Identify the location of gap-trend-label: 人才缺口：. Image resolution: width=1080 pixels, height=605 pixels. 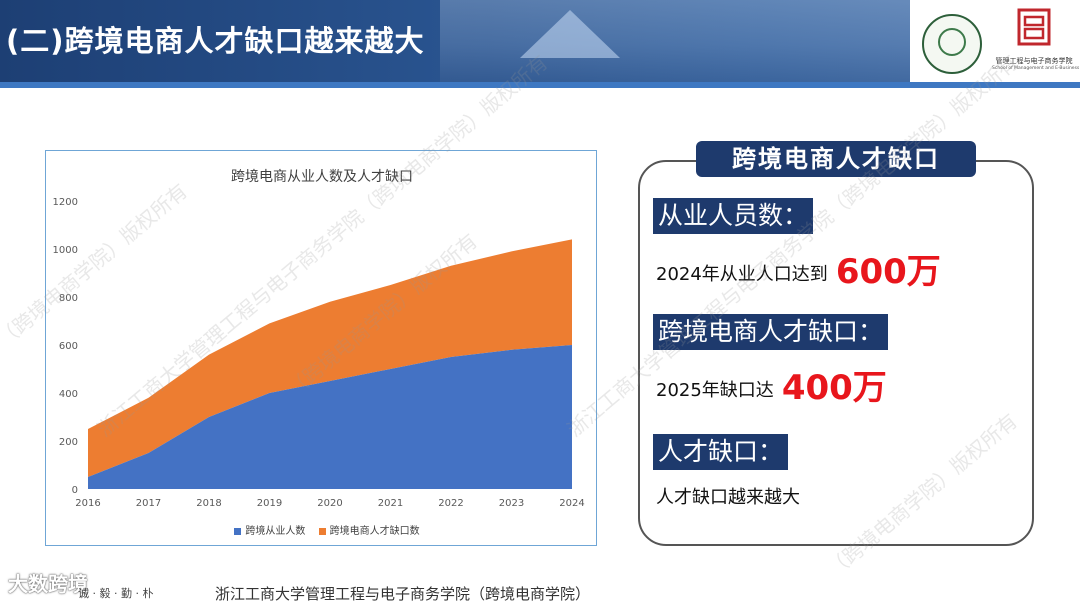
(721, 452).